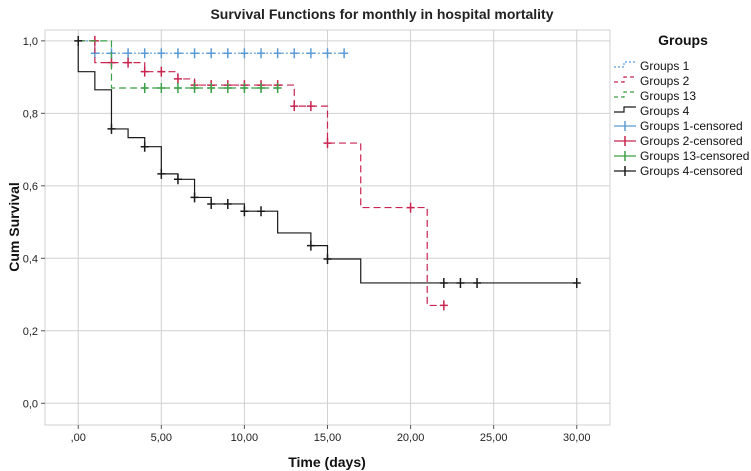 The height and width of the screenshot is (471, 751). I want to click on legend-item-groups-13-censored: Groups 13-censored, so click(681, 156).